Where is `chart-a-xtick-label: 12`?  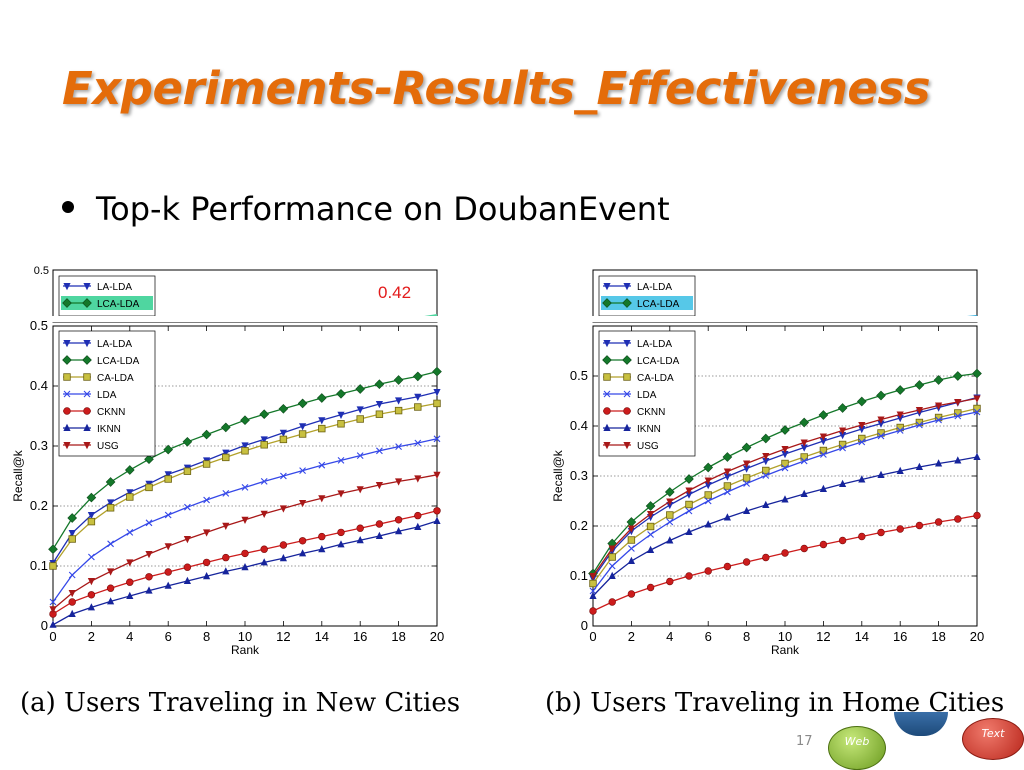 chart-a-xtick-label: 12 is located at coordinates (283, 636).